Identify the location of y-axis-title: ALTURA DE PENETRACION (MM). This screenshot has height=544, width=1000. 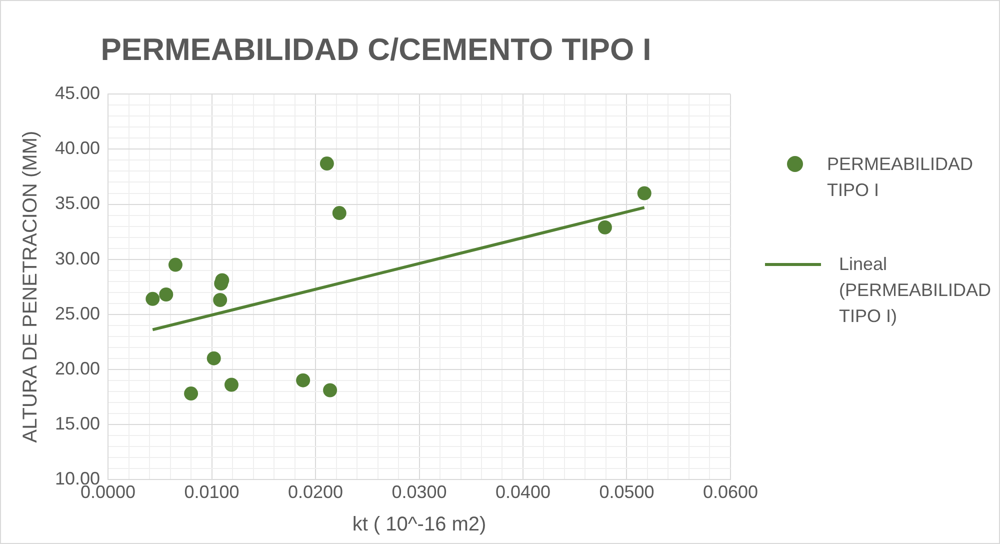
(31, 286).